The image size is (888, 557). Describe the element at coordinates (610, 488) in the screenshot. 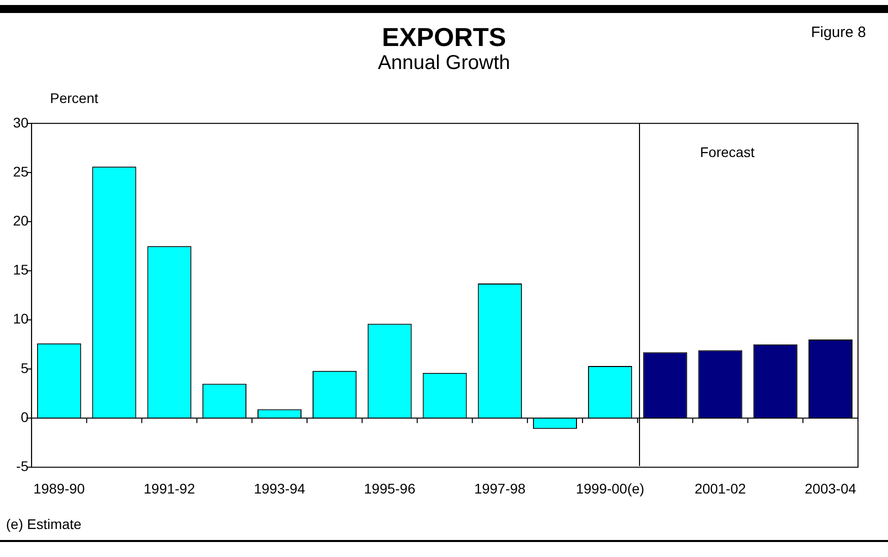

I see `x-tick-label: 1999-00(e)` at that location.